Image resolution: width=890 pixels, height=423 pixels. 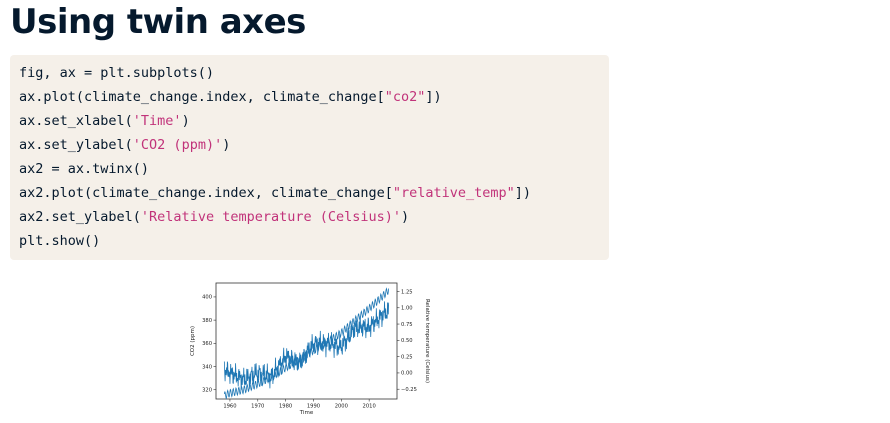 What do you see at coordinates (407, 374) in the screenshot?
I see `y-right-tick-label: 0.00` at bounding box center [407, 374].